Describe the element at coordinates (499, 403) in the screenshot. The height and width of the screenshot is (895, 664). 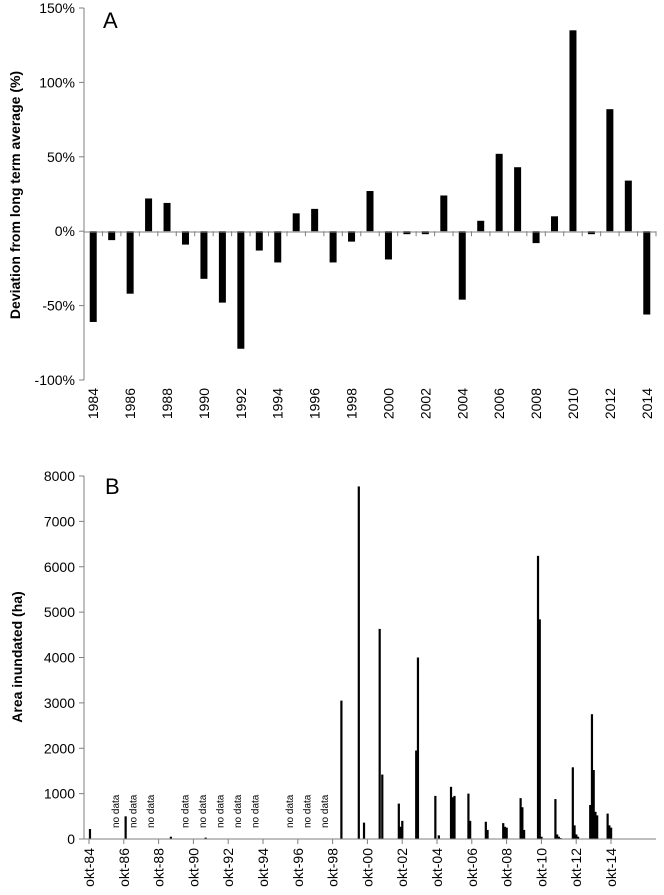
I see `panel-a-x-tick-label: 2006` at that location.